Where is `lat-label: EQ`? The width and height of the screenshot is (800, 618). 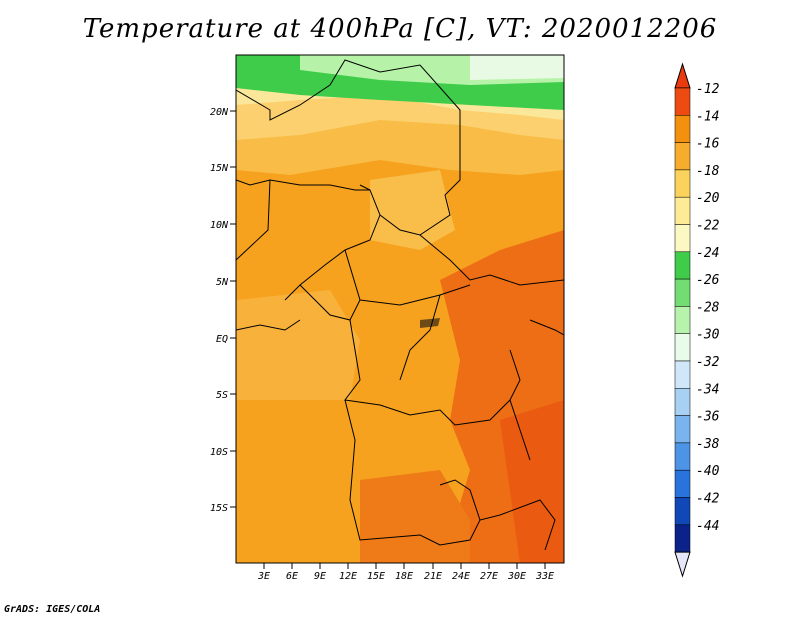
lat-label: EQ is located at coordinates (222, 339).